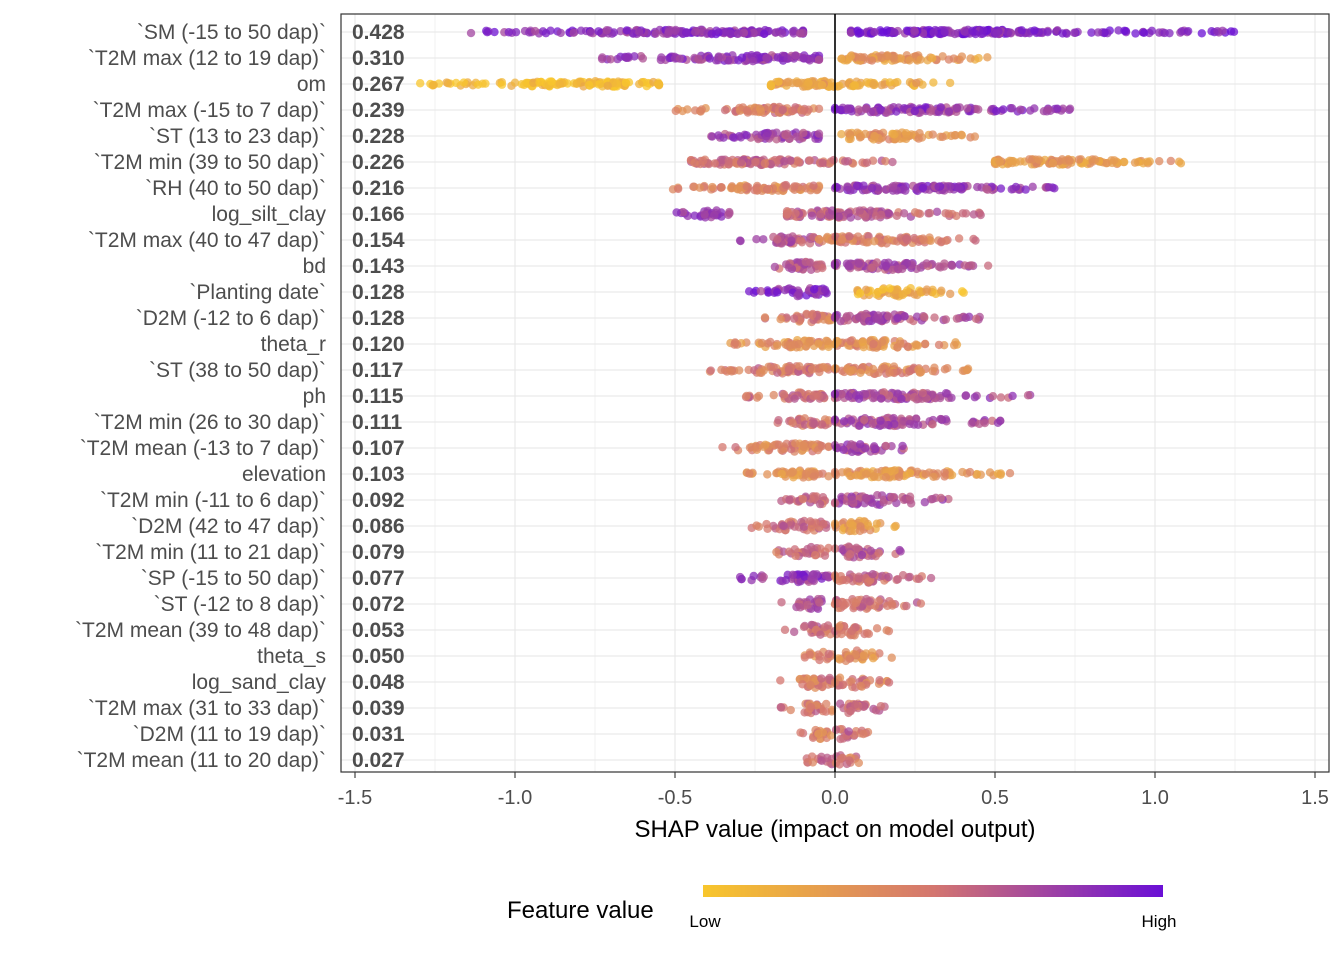 This screenshot has width=1344, height=960. I want to click on feature-label: `T2M min (26 to 30 dap)`, so click(210, 422).